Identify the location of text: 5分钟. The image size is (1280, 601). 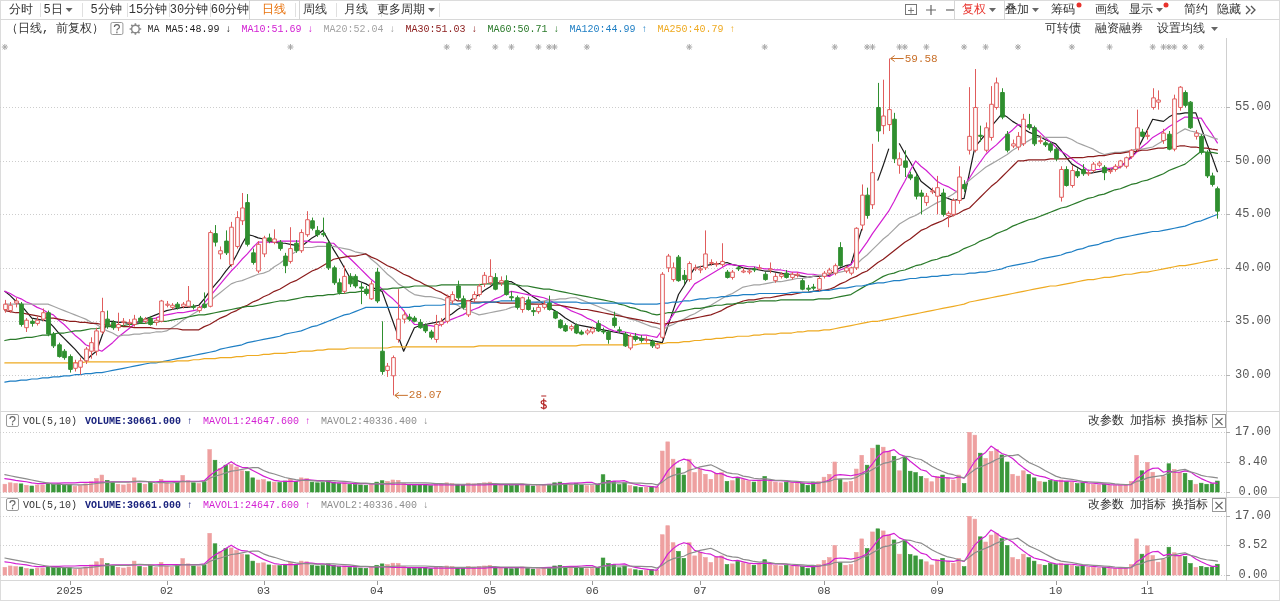
(106, 10).